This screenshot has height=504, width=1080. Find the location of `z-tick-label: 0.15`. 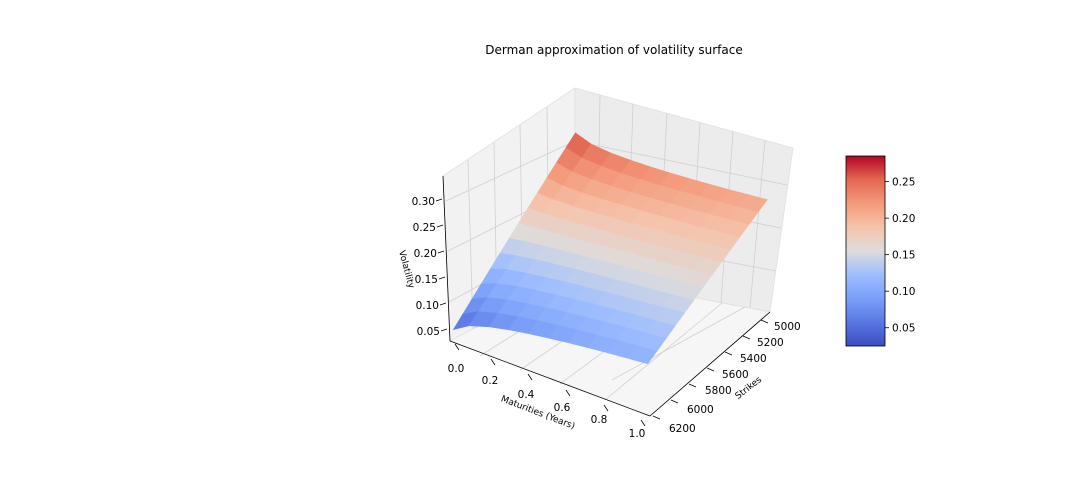

z-tick-label: 0.15 is located at coordinates (426, 280).